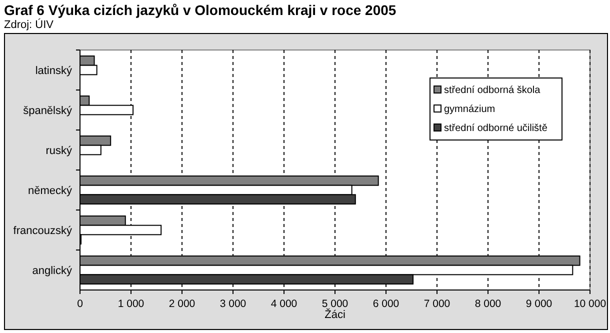 The width and height of the screenshot is (610, 333). What do you see at coordinates (182, 304) in the screenshot?
I see `x-tick-label: 2 000` at bounding box center [182, 304].